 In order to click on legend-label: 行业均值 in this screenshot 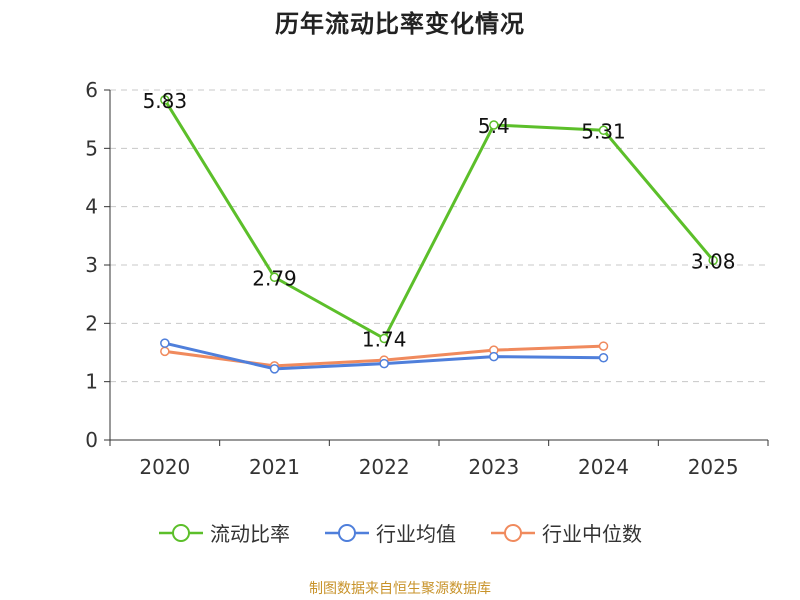, I will do `click(416, 534)`.